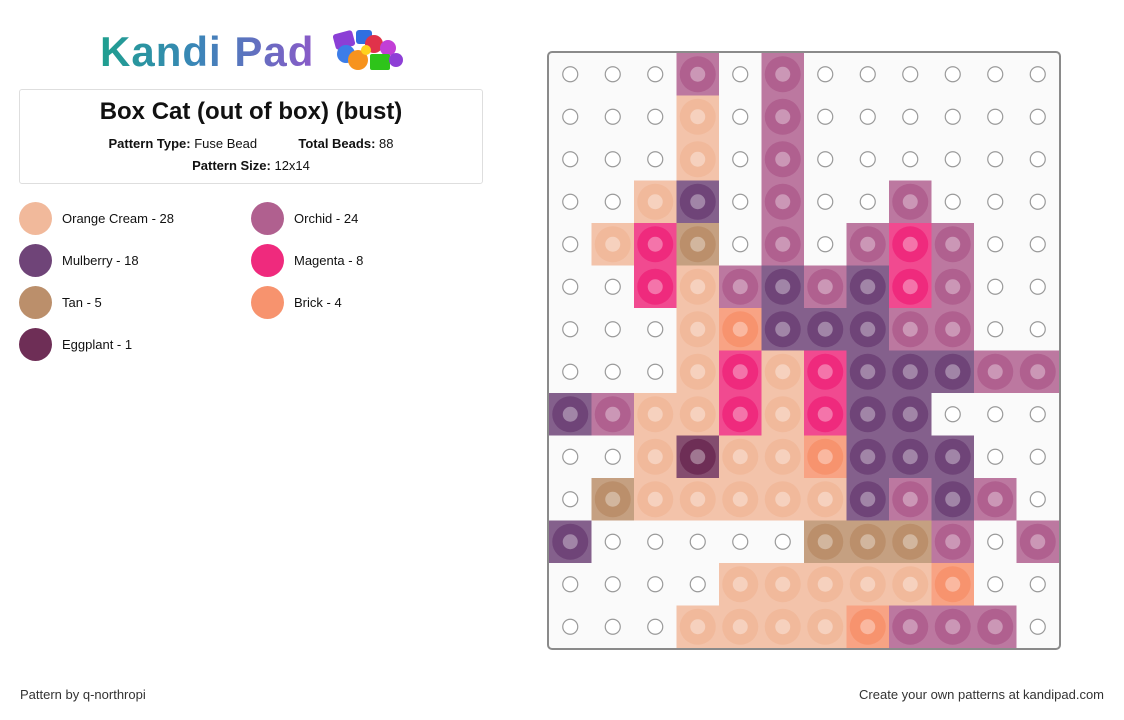  What do you see at coordinates (981, 694) in the screenshot?
I see `kandipad-promo-link: Create your own patterns at kandipad.com` at bounding box center [981, 694].